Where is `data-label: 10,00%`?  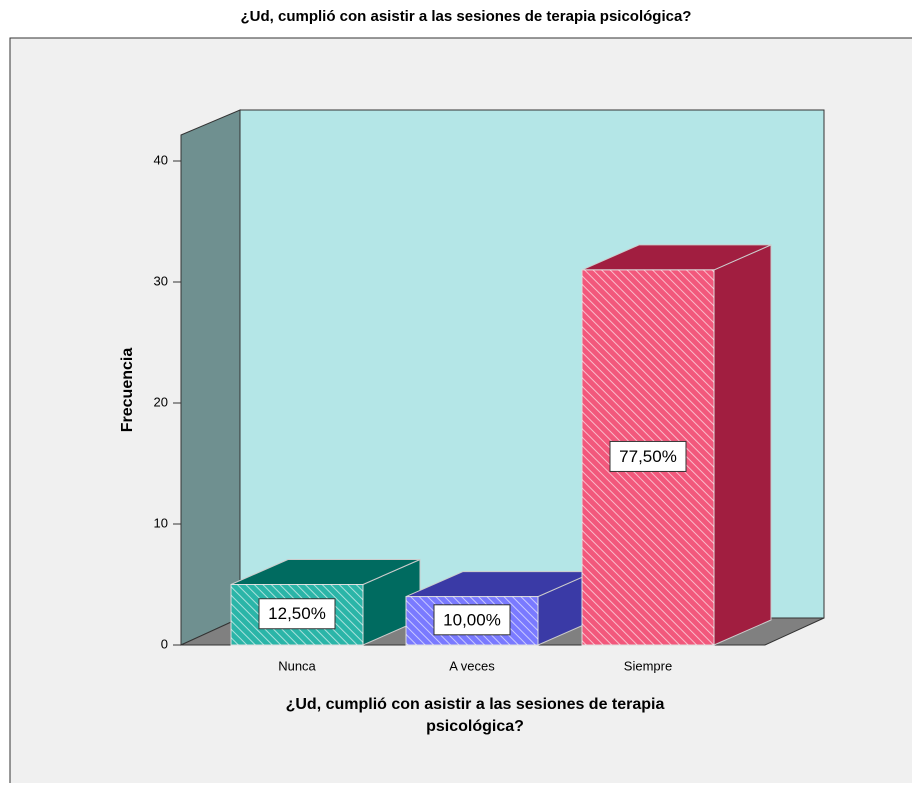 data-label: 10,00% is located at coordinates (472, 619).